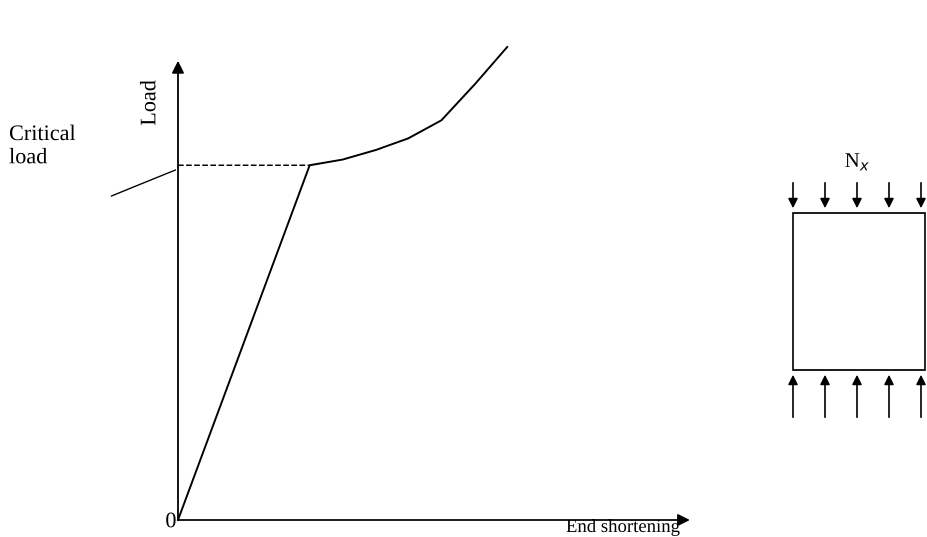 The image size is (927, 537). I want to click on y-axis-title: Load, so click(148, 103).